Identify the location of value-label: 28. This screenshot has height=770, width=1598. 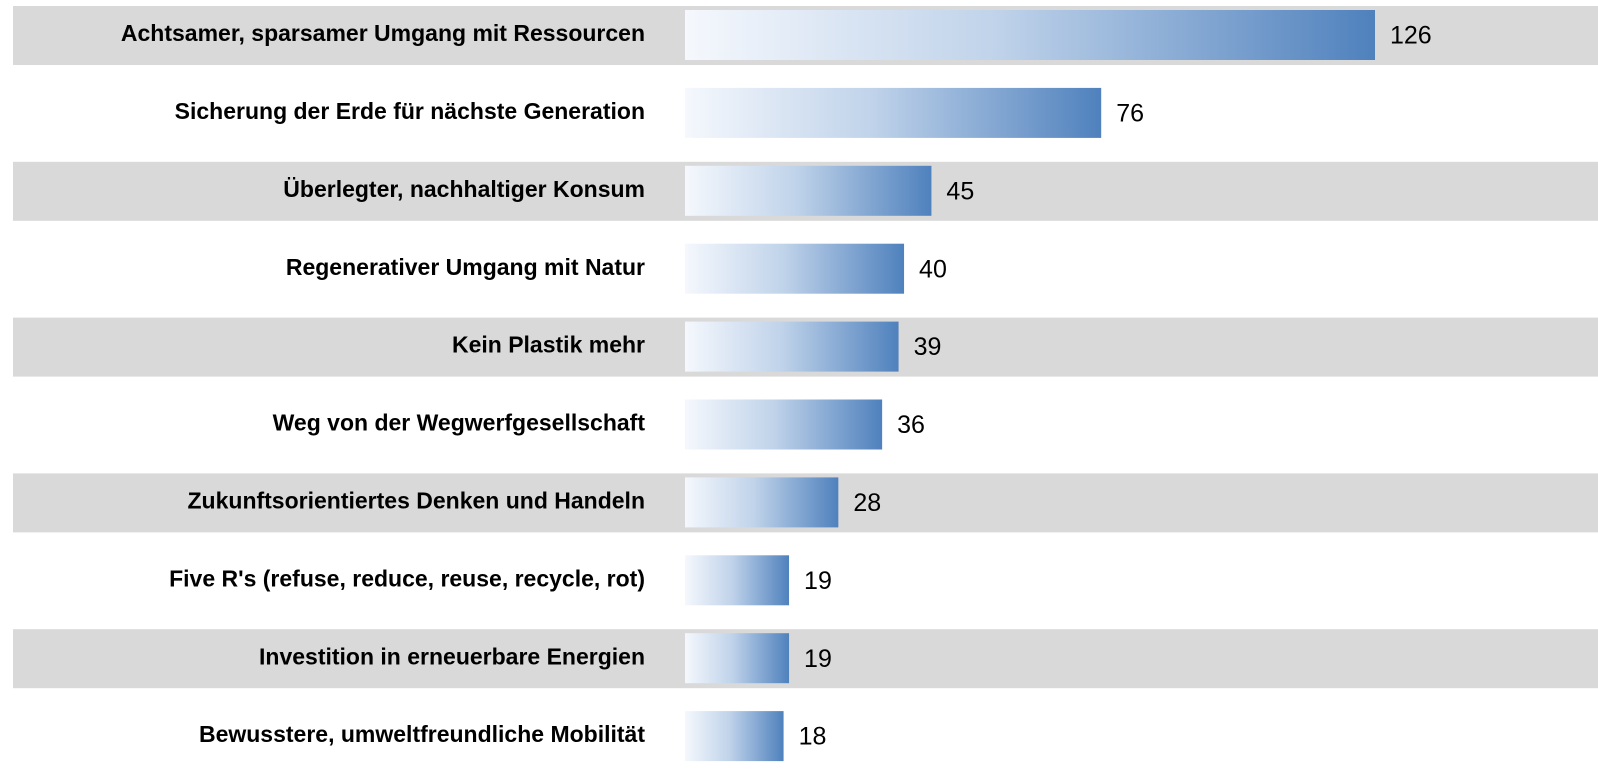
(867, 503).